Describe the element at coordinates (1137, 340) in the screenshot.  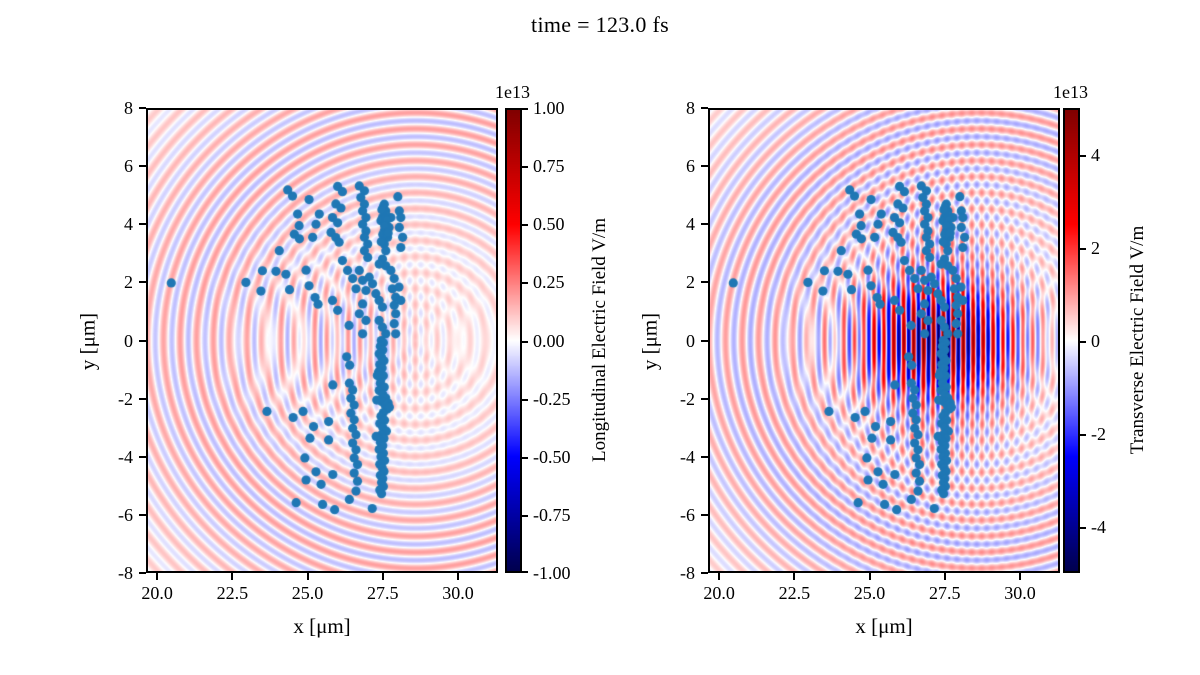
I see `transverse-colorbar-label: Transverse Electric Field V/m` at that location.